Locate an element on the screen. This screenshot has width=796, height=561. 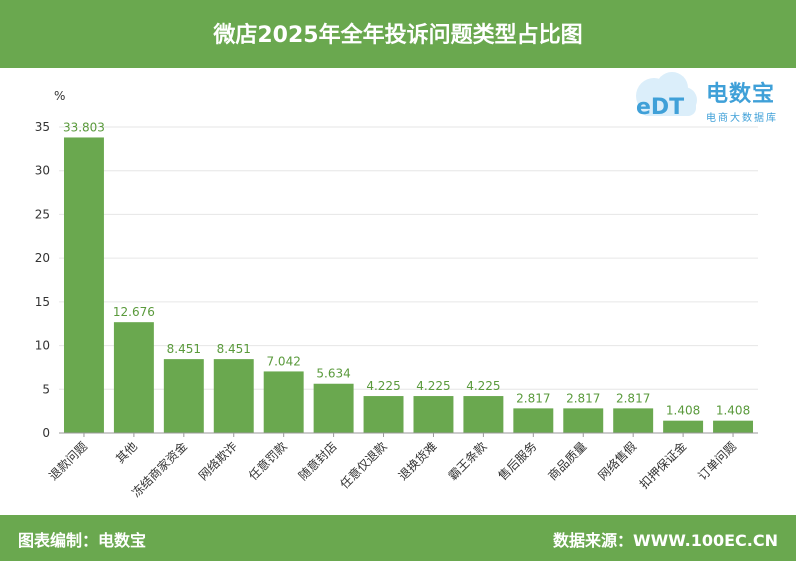
x-tick-label: 任意仅退款 is located at coordinates (363, 465).